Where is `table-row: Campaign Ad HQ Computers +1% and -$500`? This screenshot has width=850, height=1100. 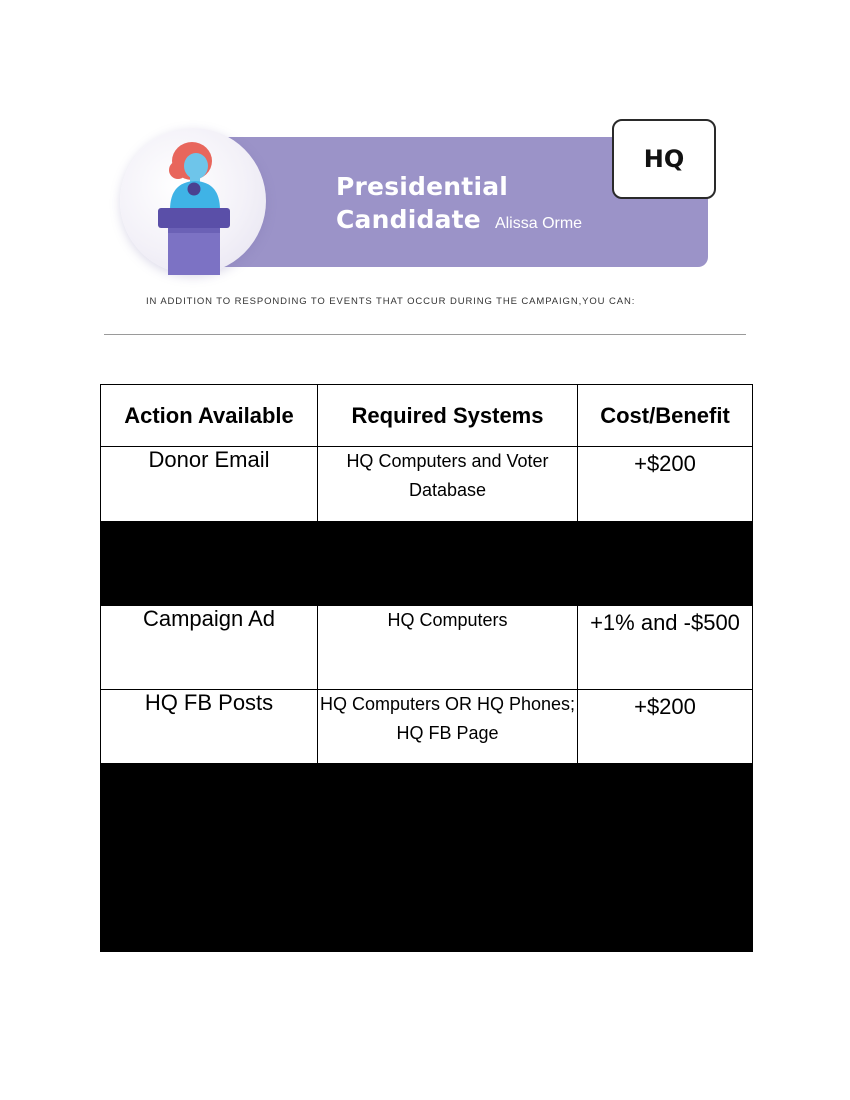 table-row: Campaign Ad HQ Computers +1% and -$500 is located at coordinates (426, 647).